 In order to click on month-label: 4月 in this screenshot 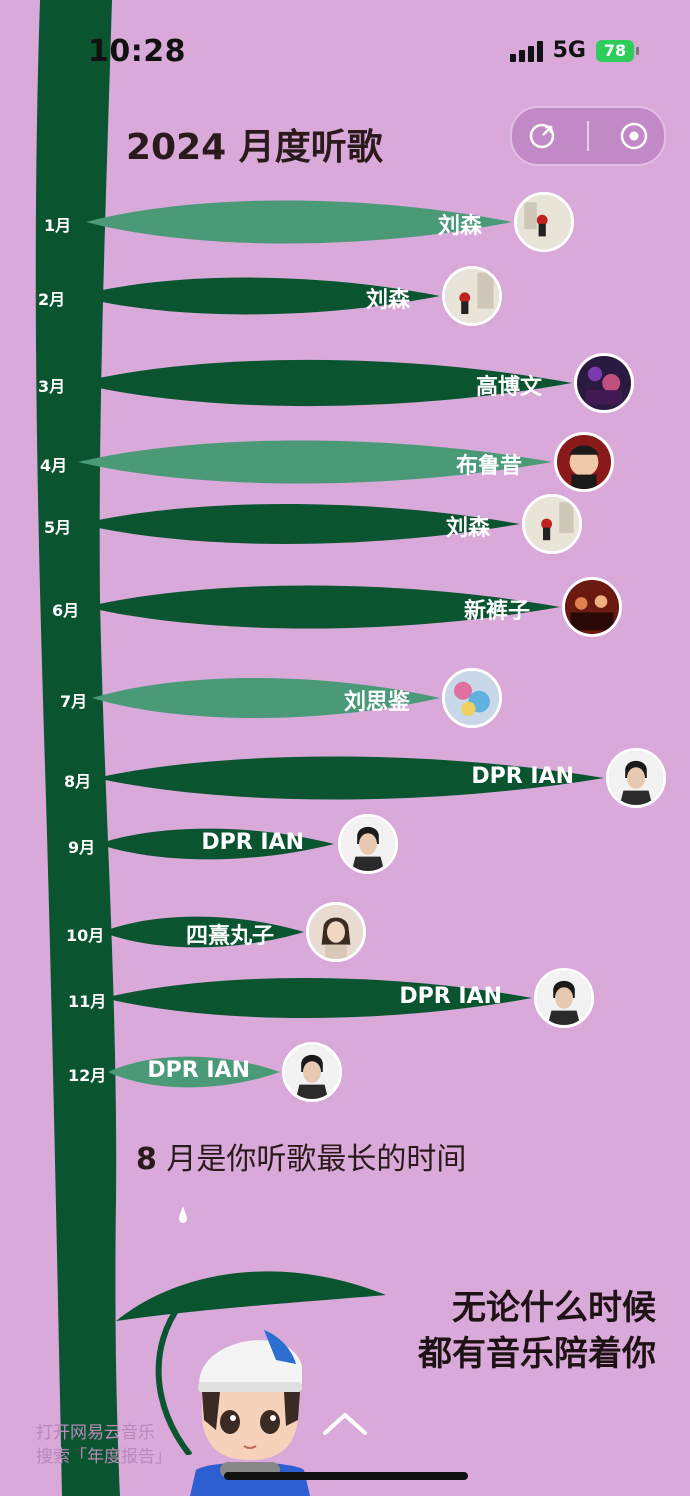, I will do `click(54, 465)`.